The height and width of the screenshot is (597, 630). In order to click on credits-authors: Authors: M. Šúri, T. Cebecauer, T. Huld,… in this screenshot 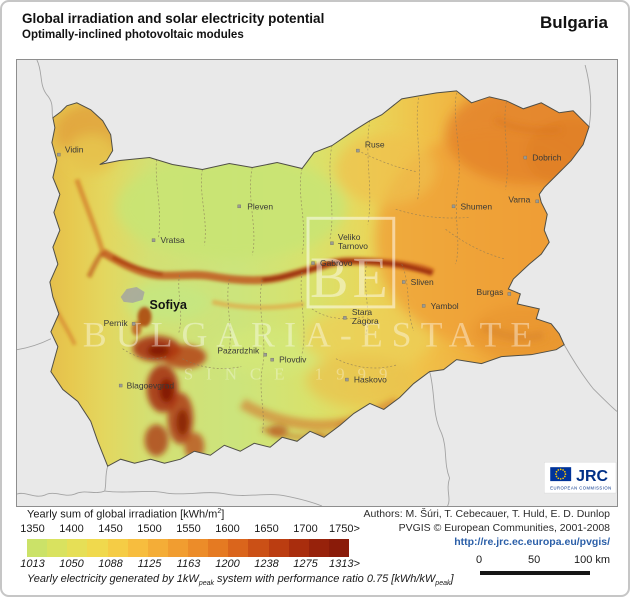, I will do `click(486, 514)`.